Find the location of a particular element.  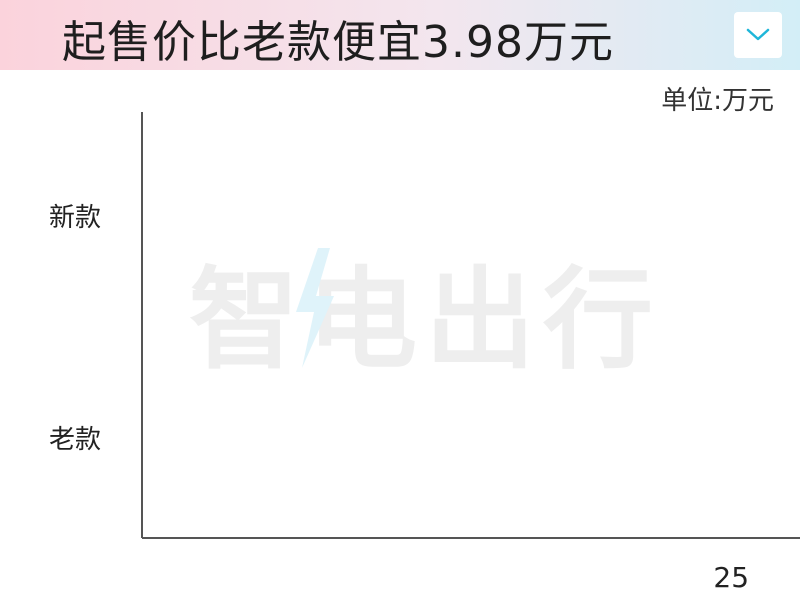

lightning-bolt-icon is located at coordinates (315, 308).